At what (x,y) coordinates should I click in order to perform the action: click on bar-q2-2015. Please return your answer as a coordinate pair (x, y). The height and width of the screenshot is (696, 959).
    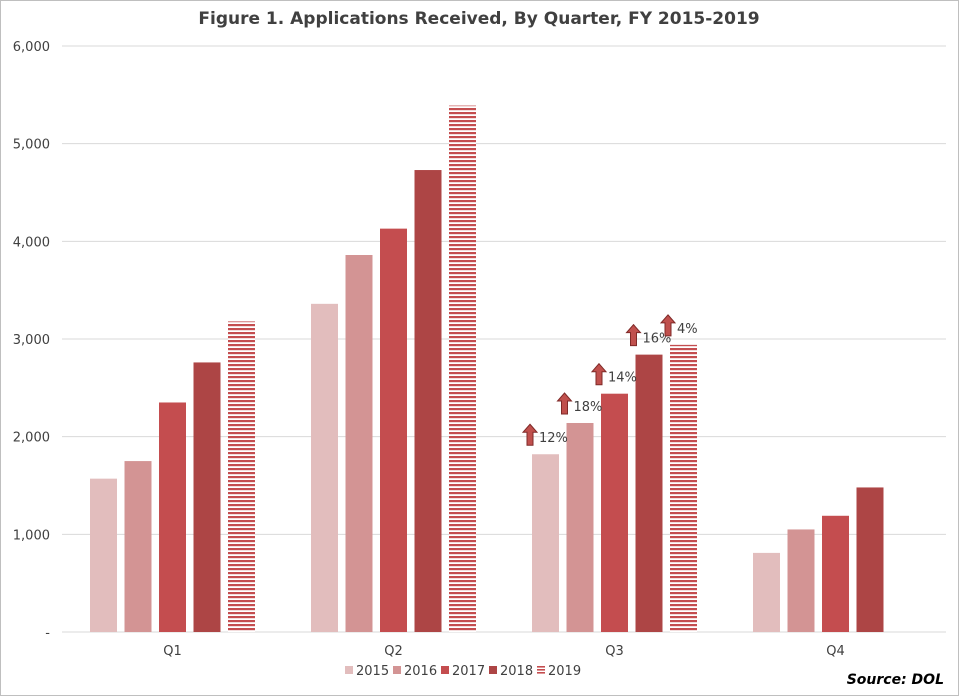
    Looking at the image, I should click on (324, 467).